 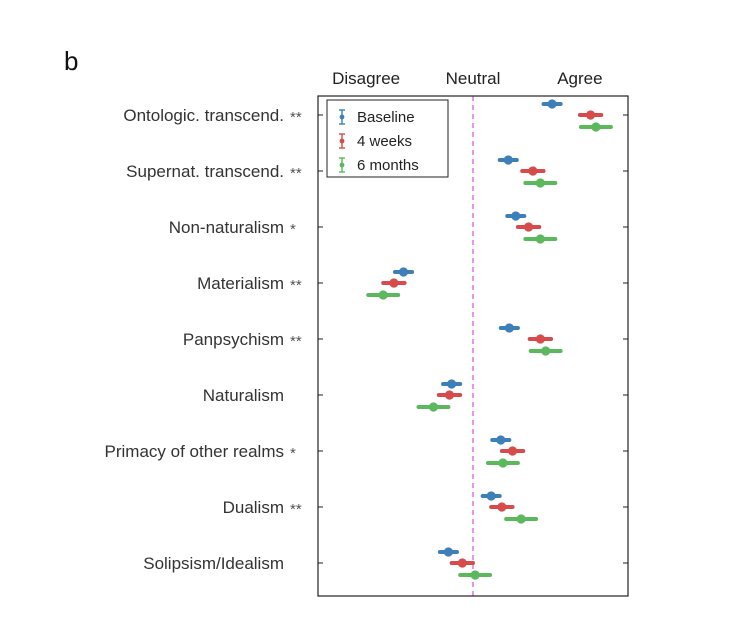 I want to click on category-label: Panpsychism, so click(x=233, y=339).